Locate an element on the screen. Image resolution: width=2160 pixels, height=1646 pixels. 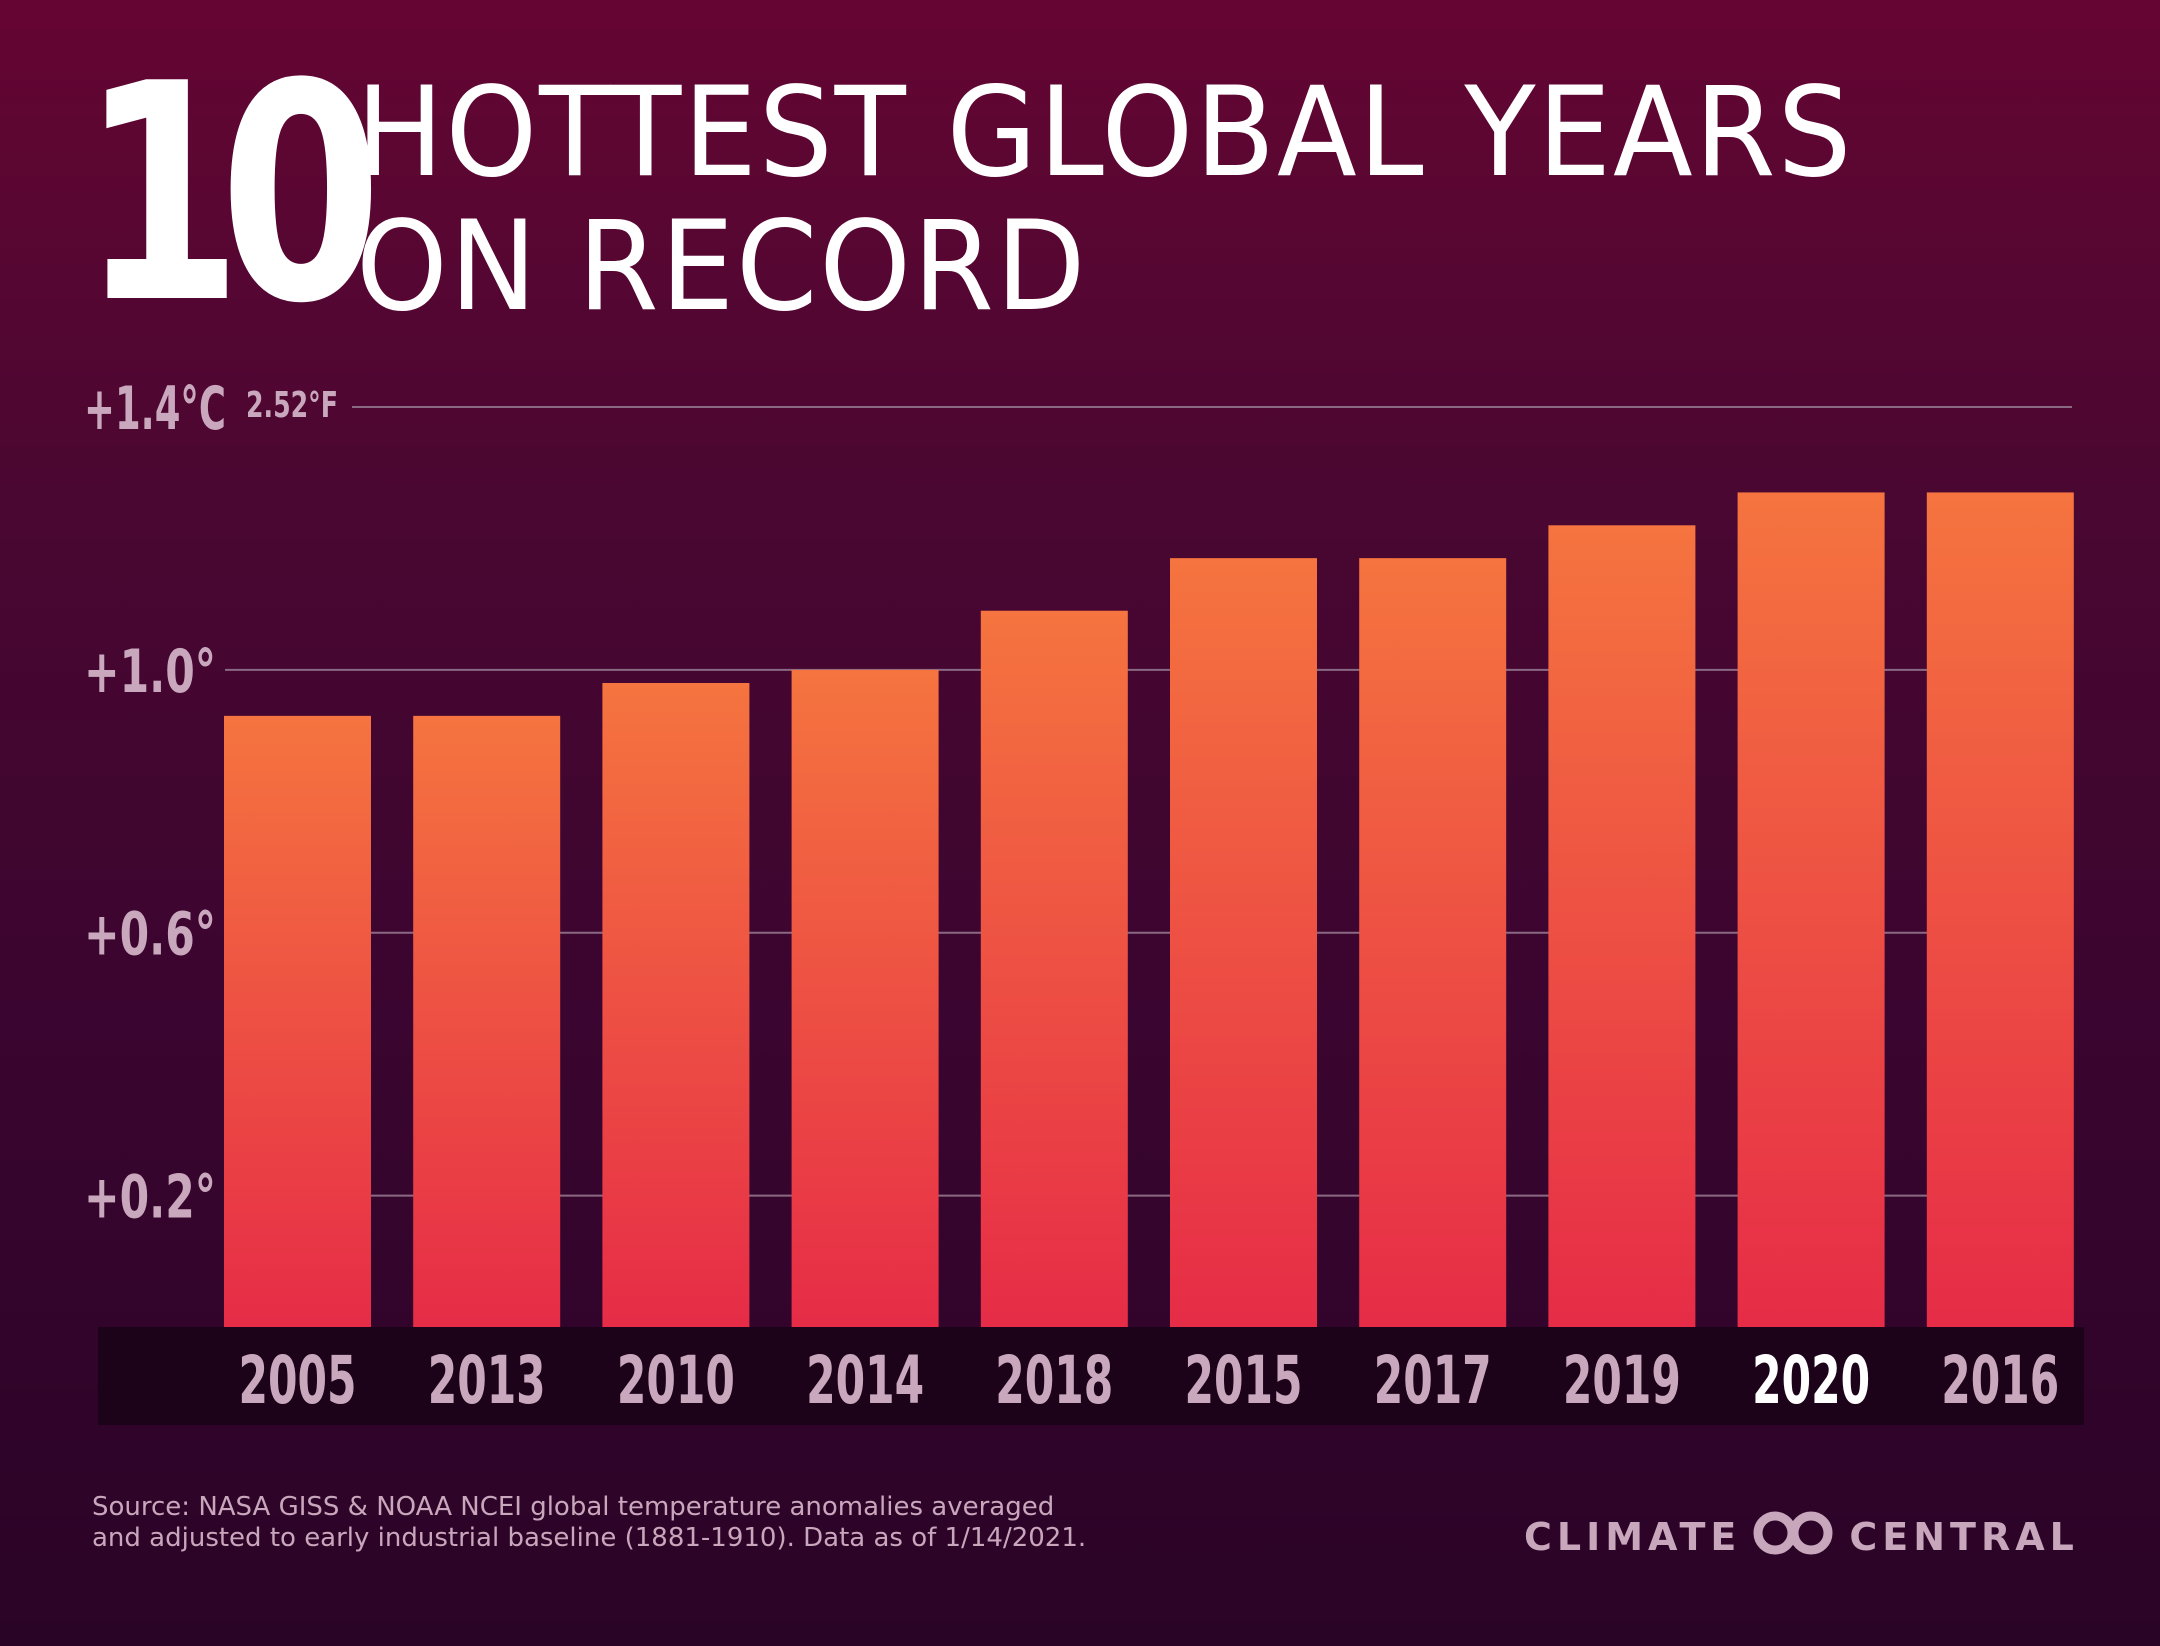
bar-2017 is located at coordinates (1433, 942).